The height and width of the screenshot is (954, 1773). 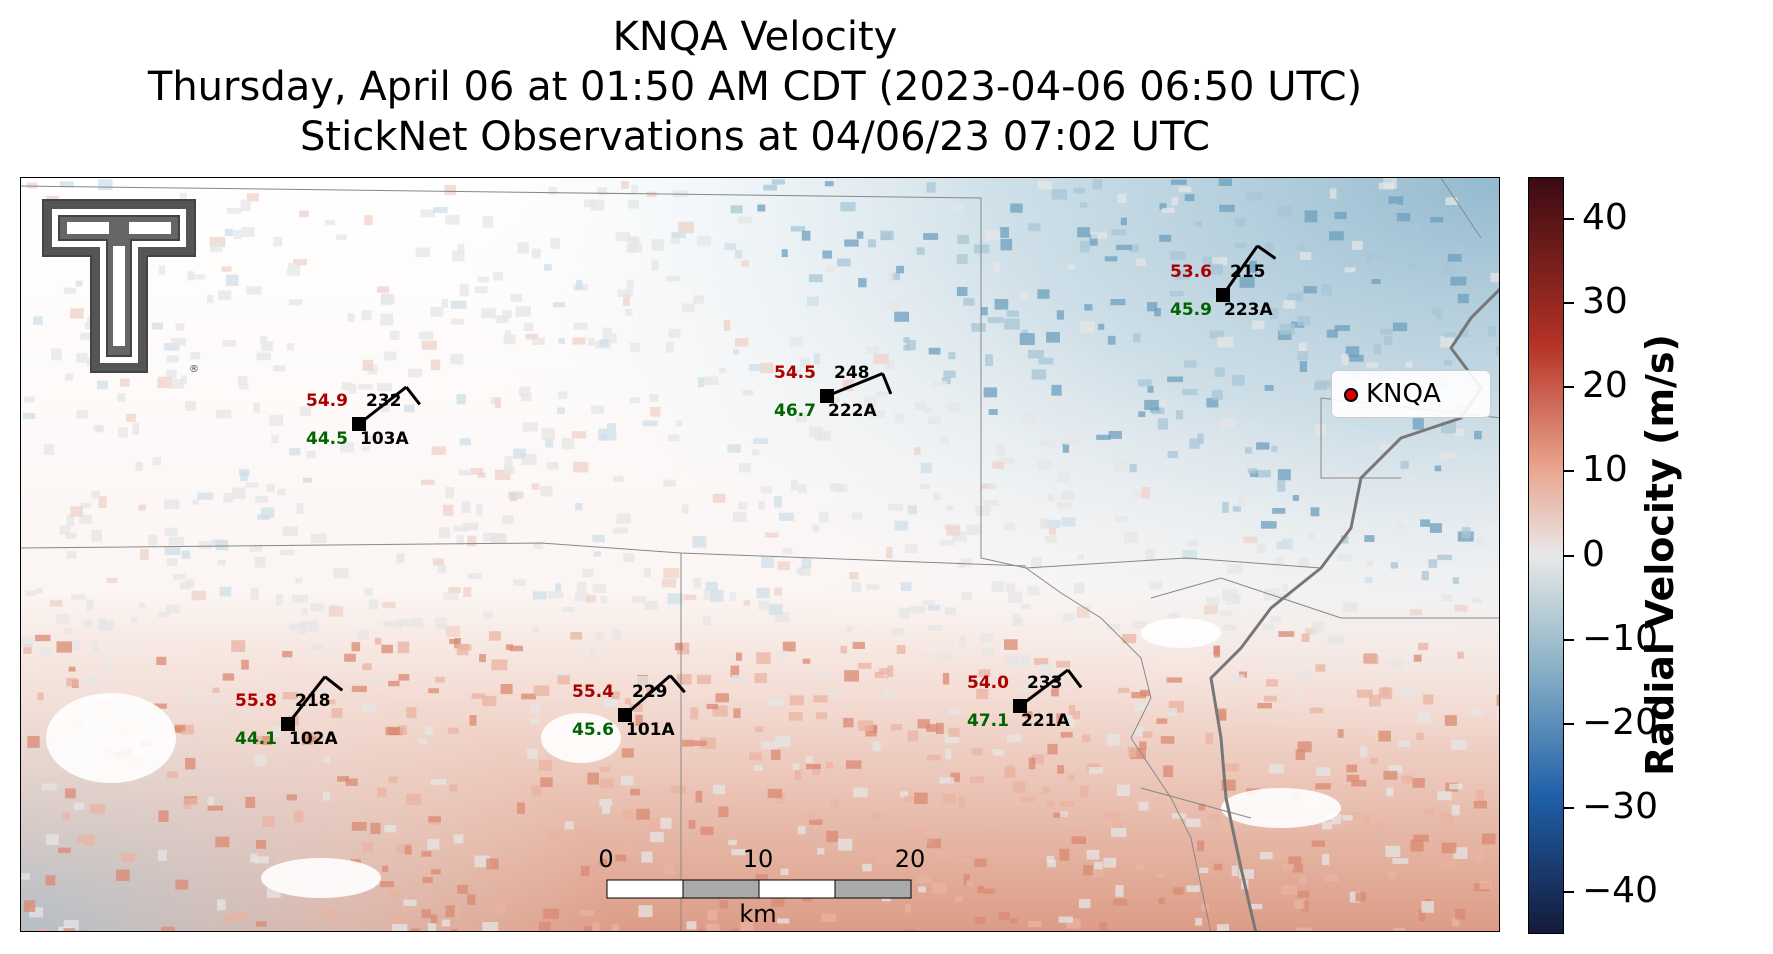 What do you see at coordinates (1593, 554) in the screenshot?
I see `colorbar-tick-label: 0` at bounding box center [1593, 554].